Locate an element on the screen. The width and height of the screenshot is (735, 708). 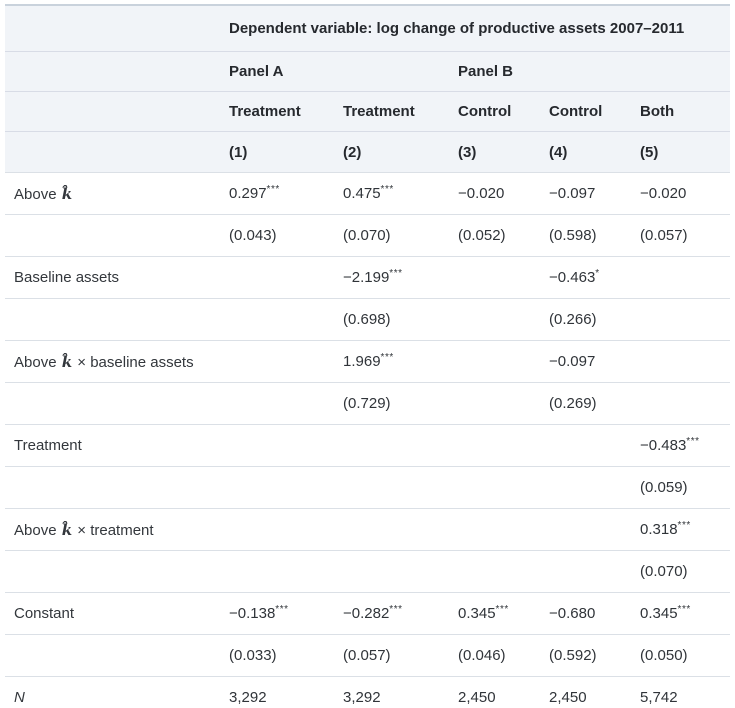
panel-header-row: Panel A Panel B is located at coordinates (367, 71).